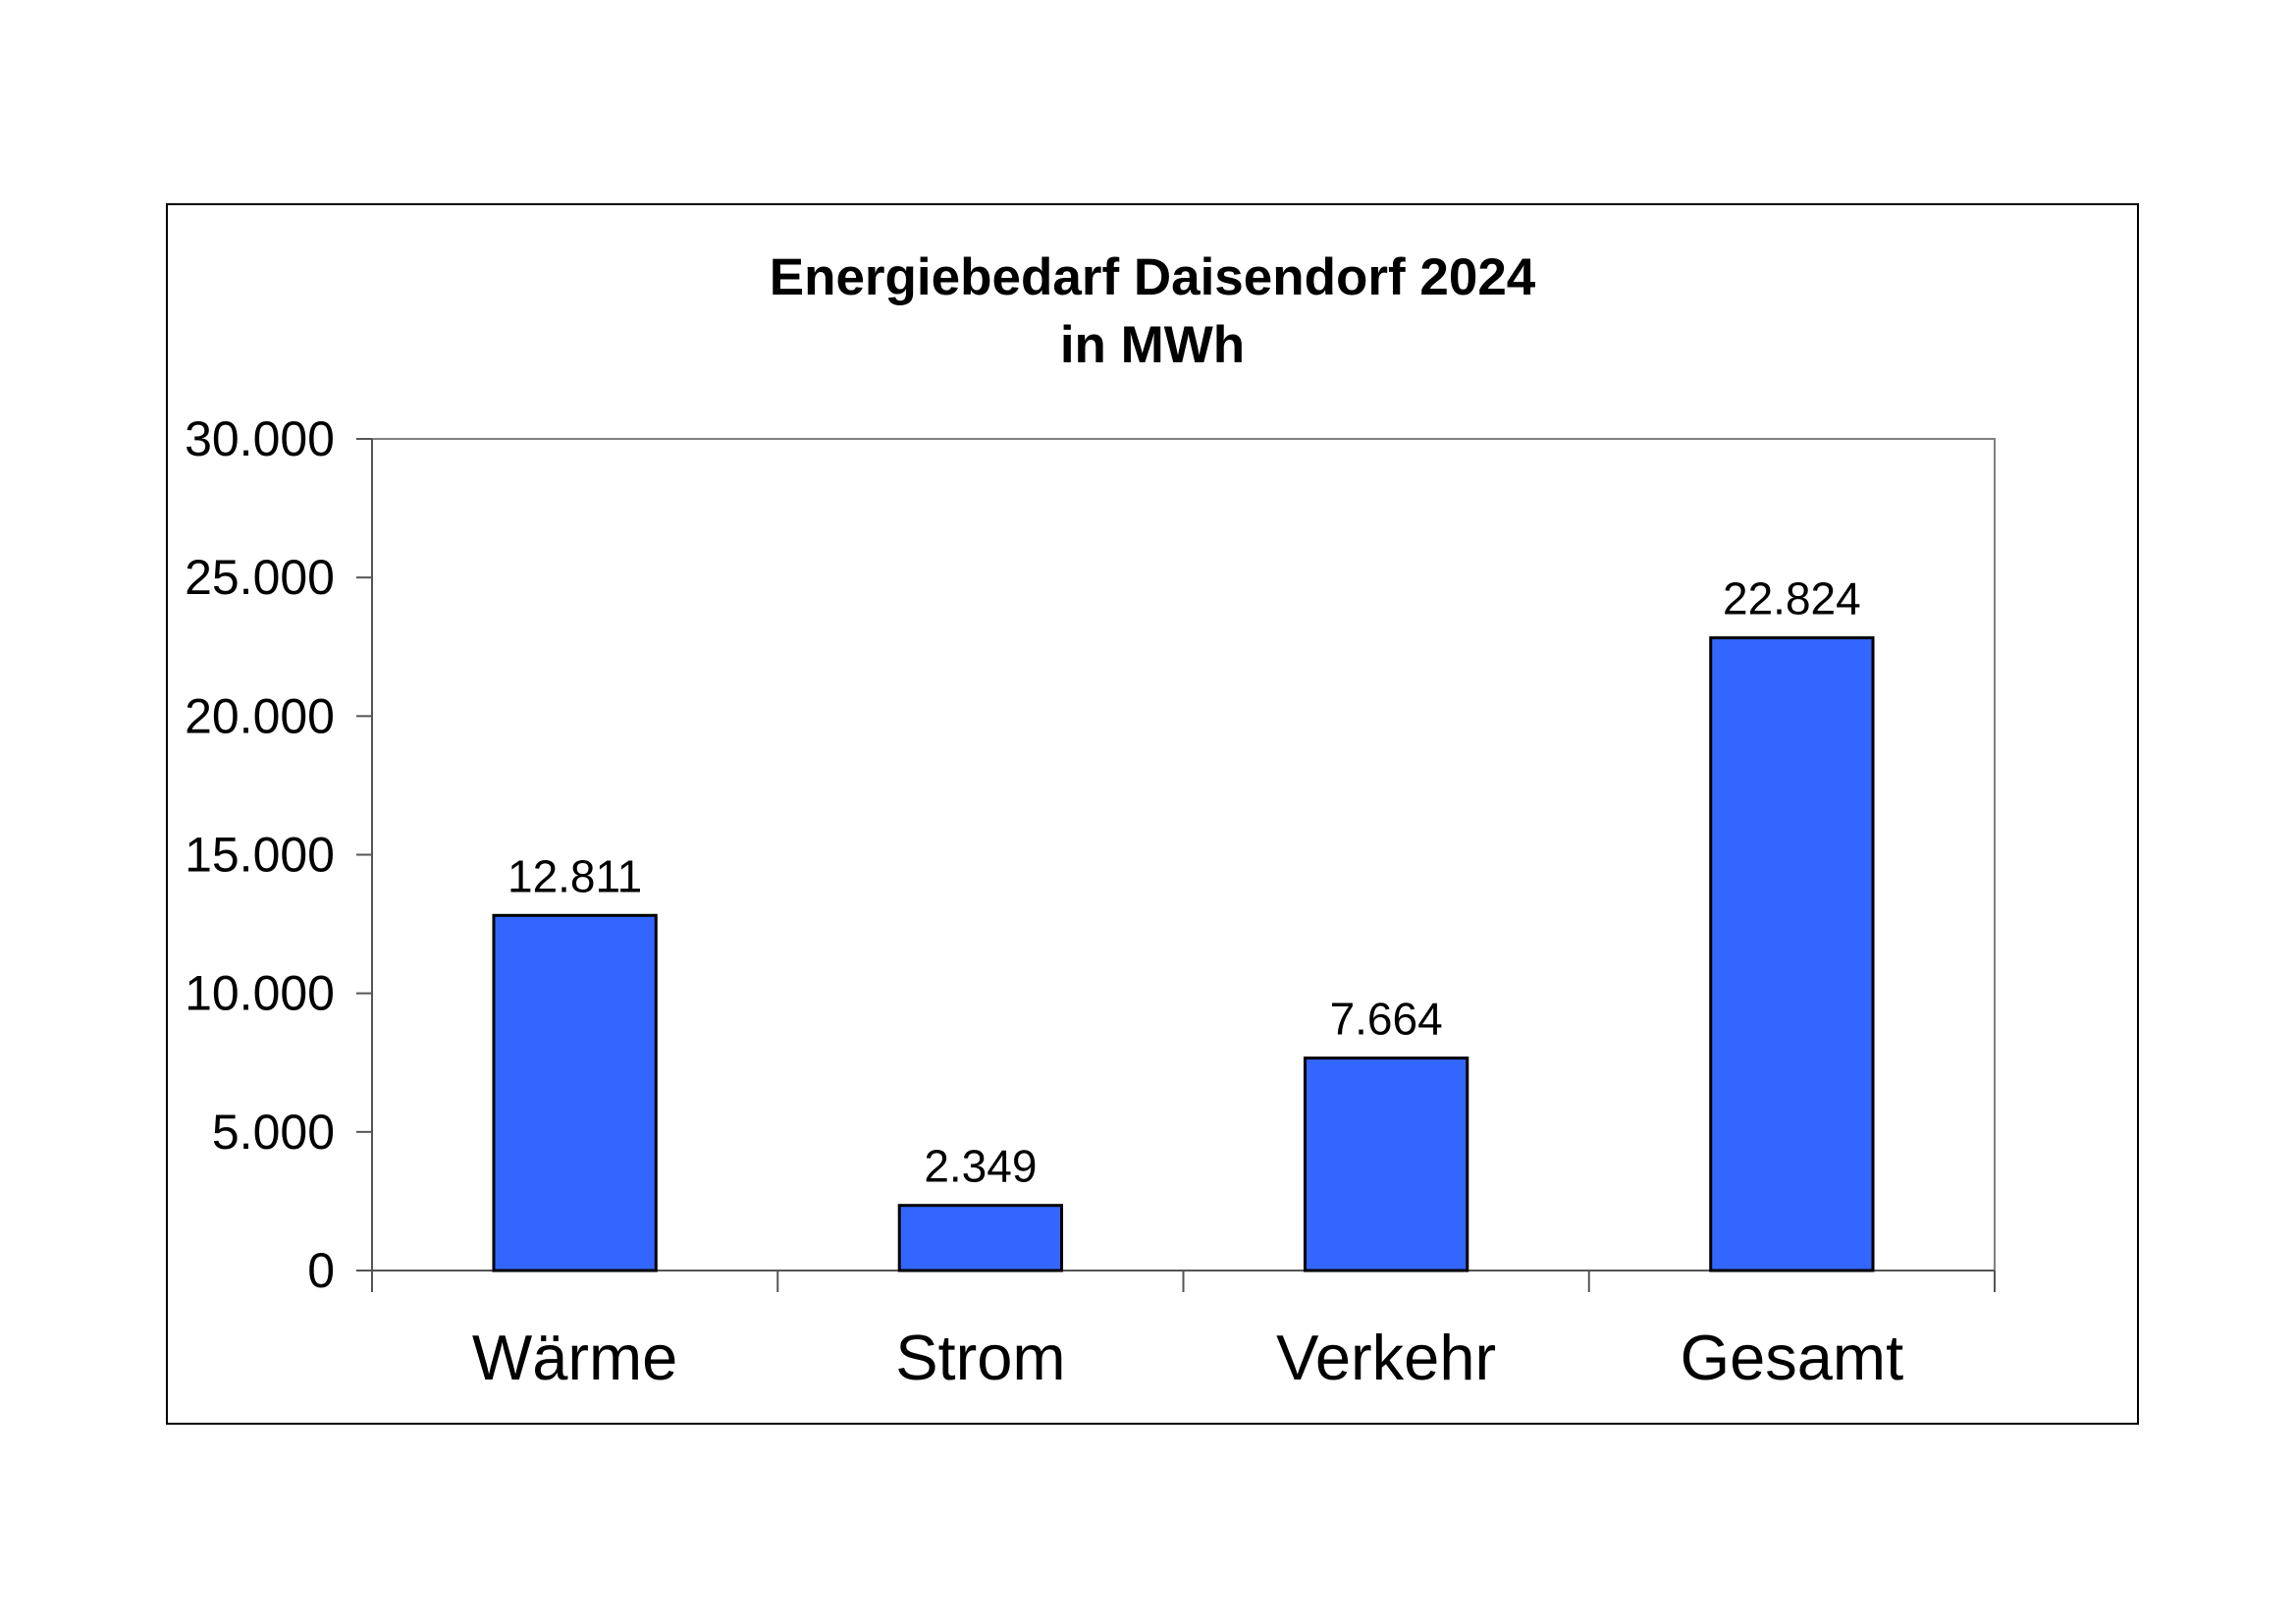 Image resolution: width=2296 pixels, height=1624 pixels. What do you see at coordinates (1386, 1019) in the screenshot?
I see `data-label: 7.664` at bounding box center [1386, 1019].